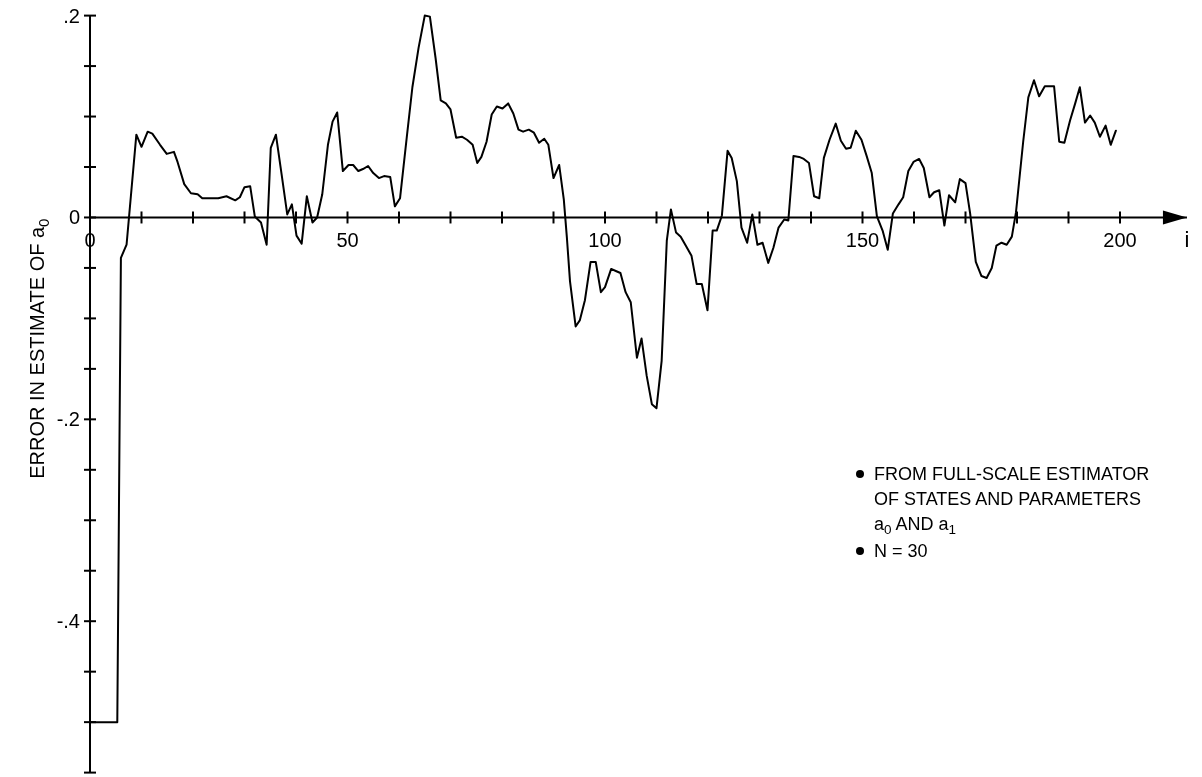 Image resolution: width=1202 pixels, height=777 pixels. I want to click on x-tick-label: 150, so click(862, 240).